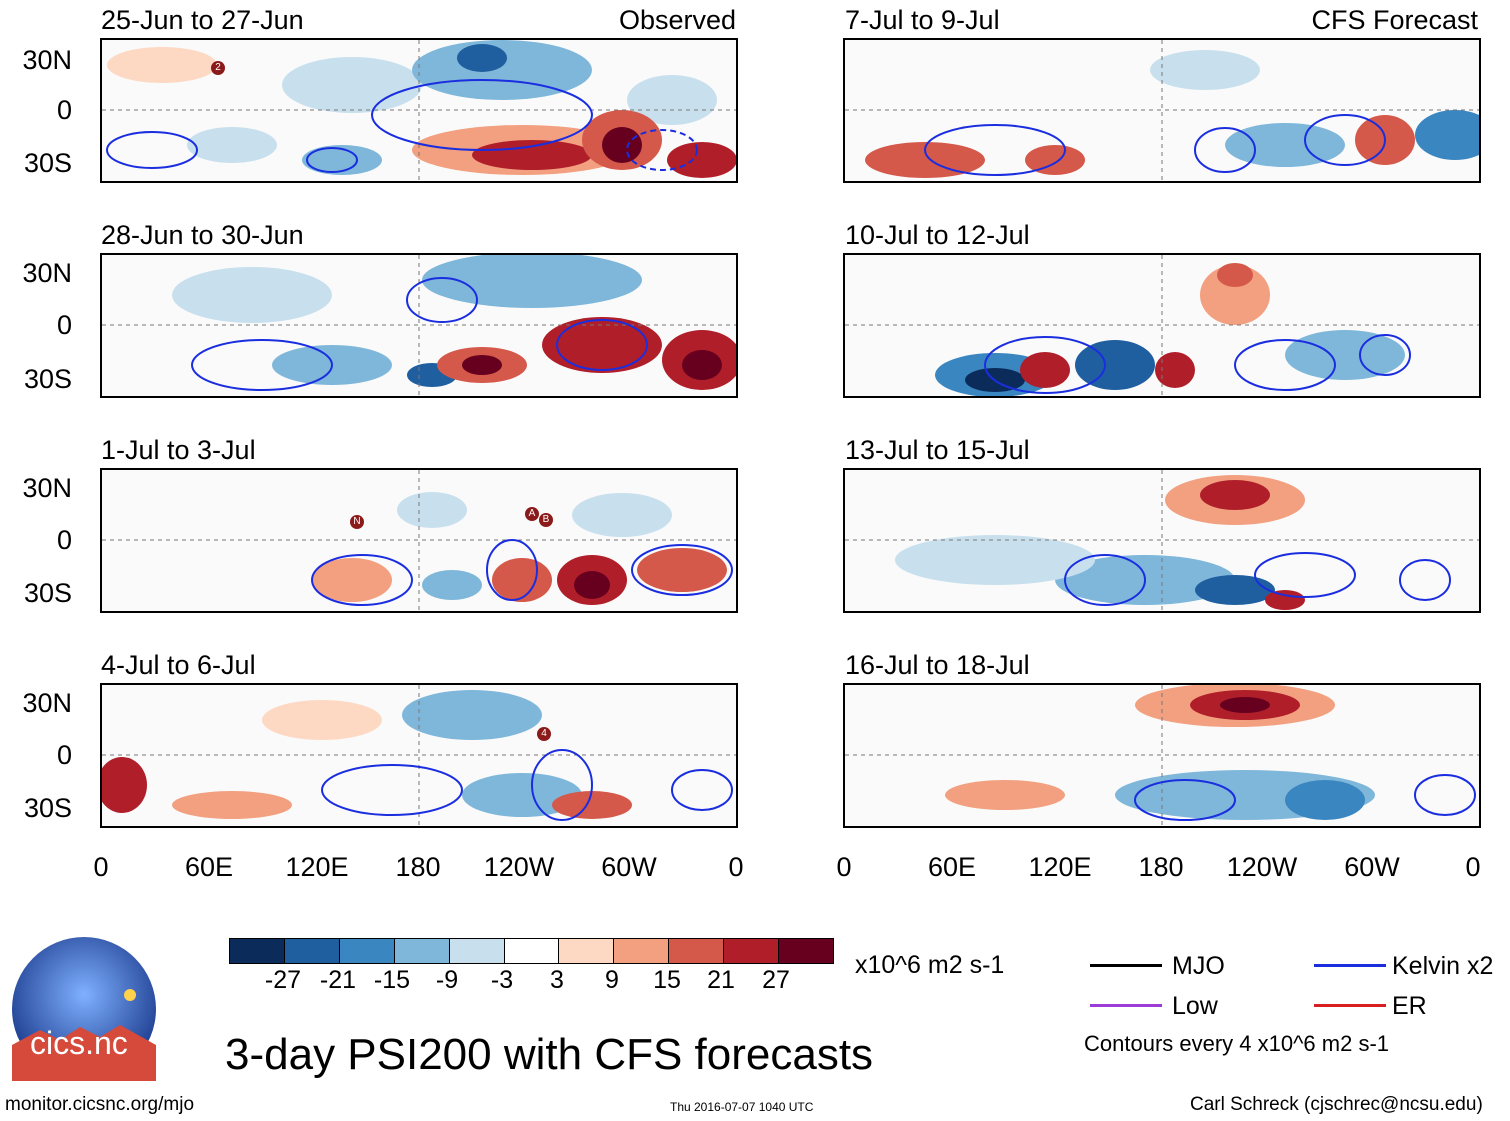  What do you see at coordinates (776, 980) in the screenshot?
I see `colorbar-tick: 27` at bounding box center [776, 980].